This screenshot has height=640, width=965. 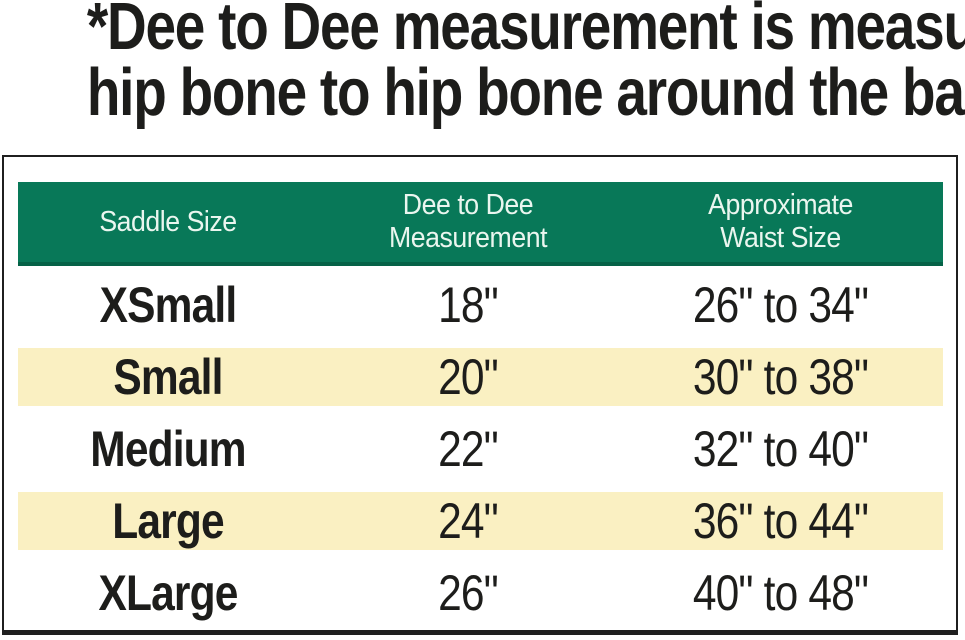 I want to click on dee-to-dee-value: 22", so click(x=468, y=449).